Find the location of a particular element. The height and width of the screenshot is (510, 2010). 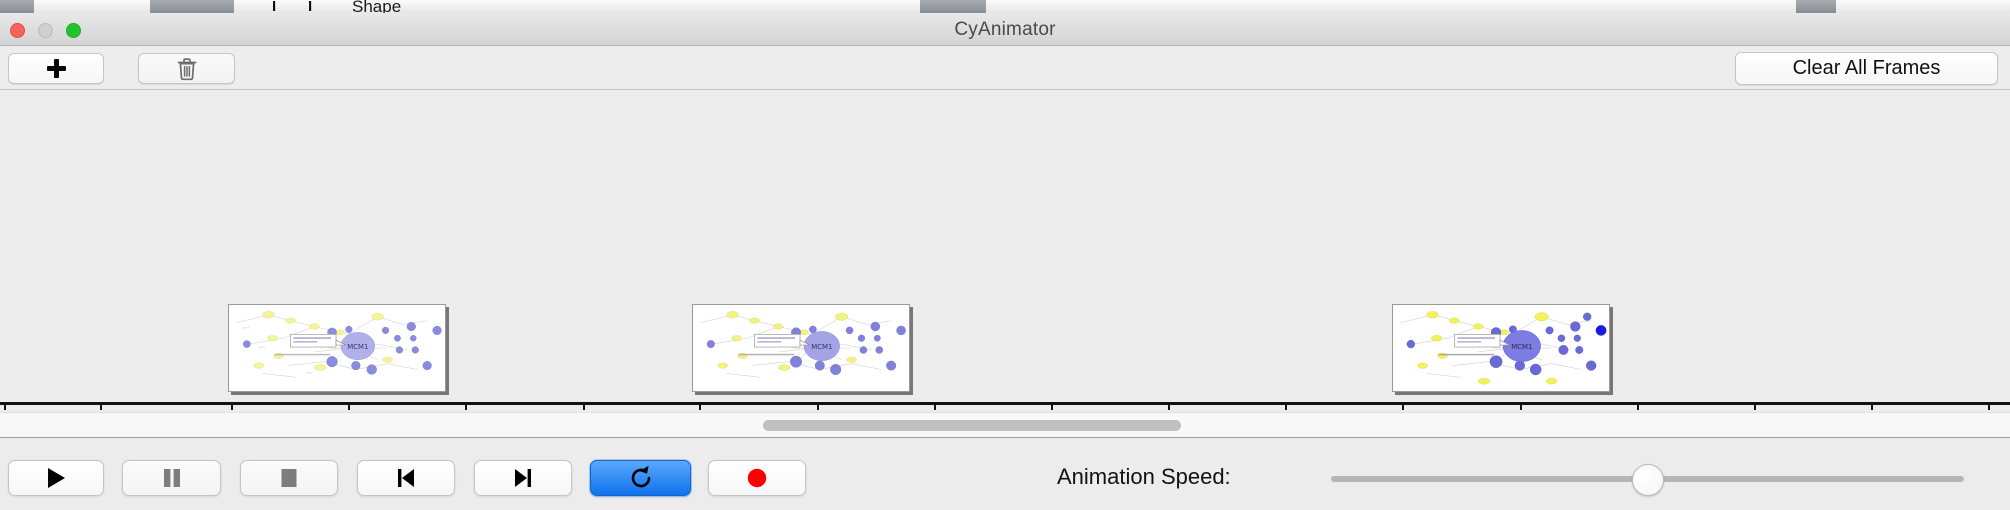

timeline-horizontal-scrollbar is located at coordinates (1005, 425).